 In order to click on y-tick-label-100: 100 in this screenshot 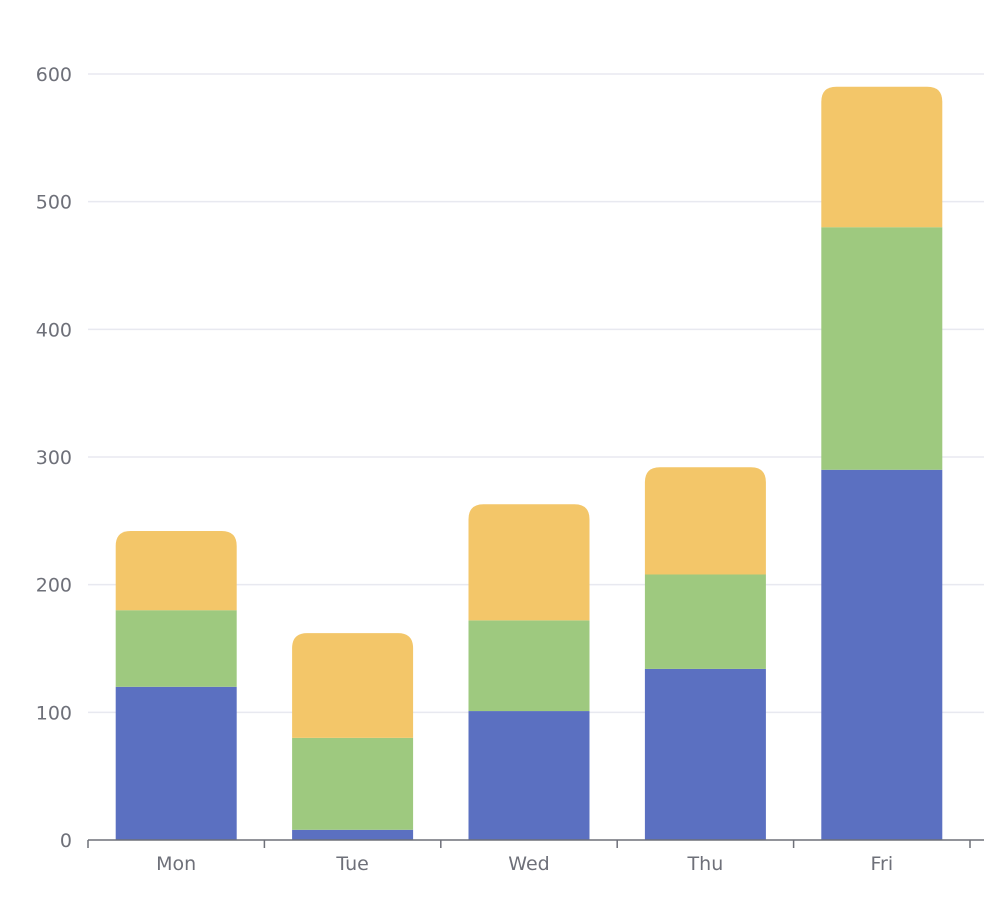, I will do `click(54, 713)`.